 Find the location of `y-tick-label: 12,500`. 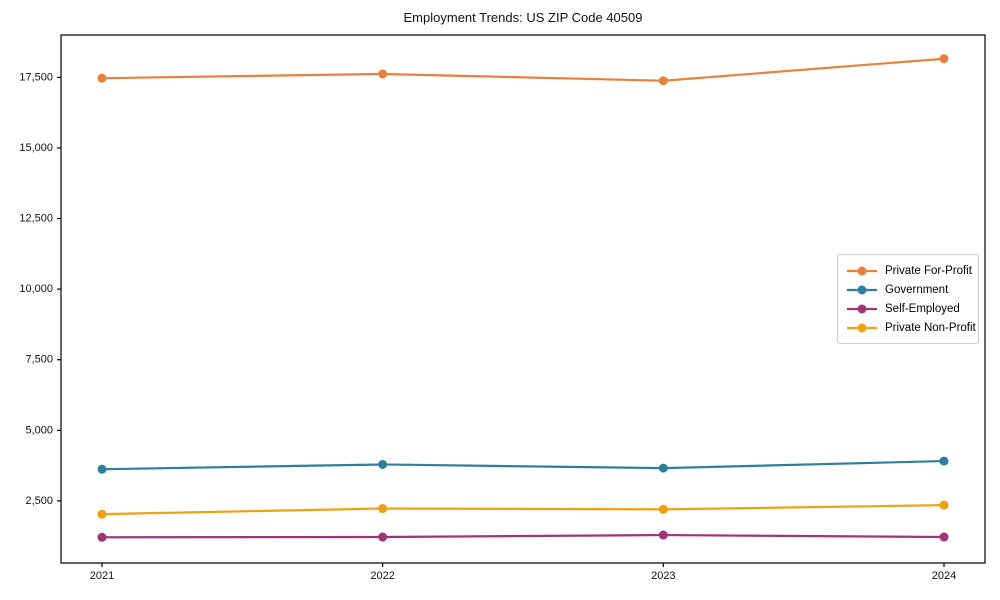

y-tick-label: 12,500 is located at coordinates (36, 219).